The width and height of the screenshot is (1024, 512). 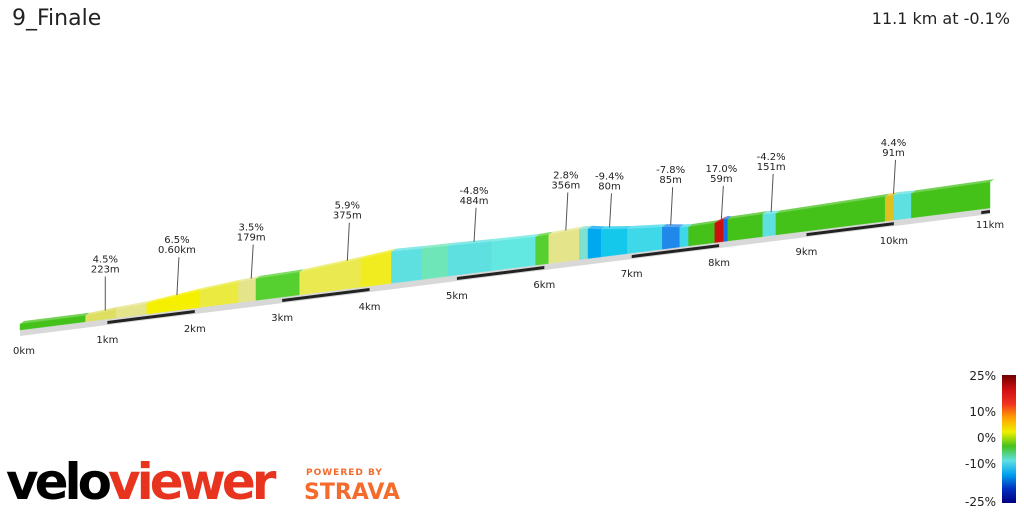 What do you see at coordinates (807, 252) in the screenshot?
I see `km-tick-label: 9km` at bounding box center [807, 252].